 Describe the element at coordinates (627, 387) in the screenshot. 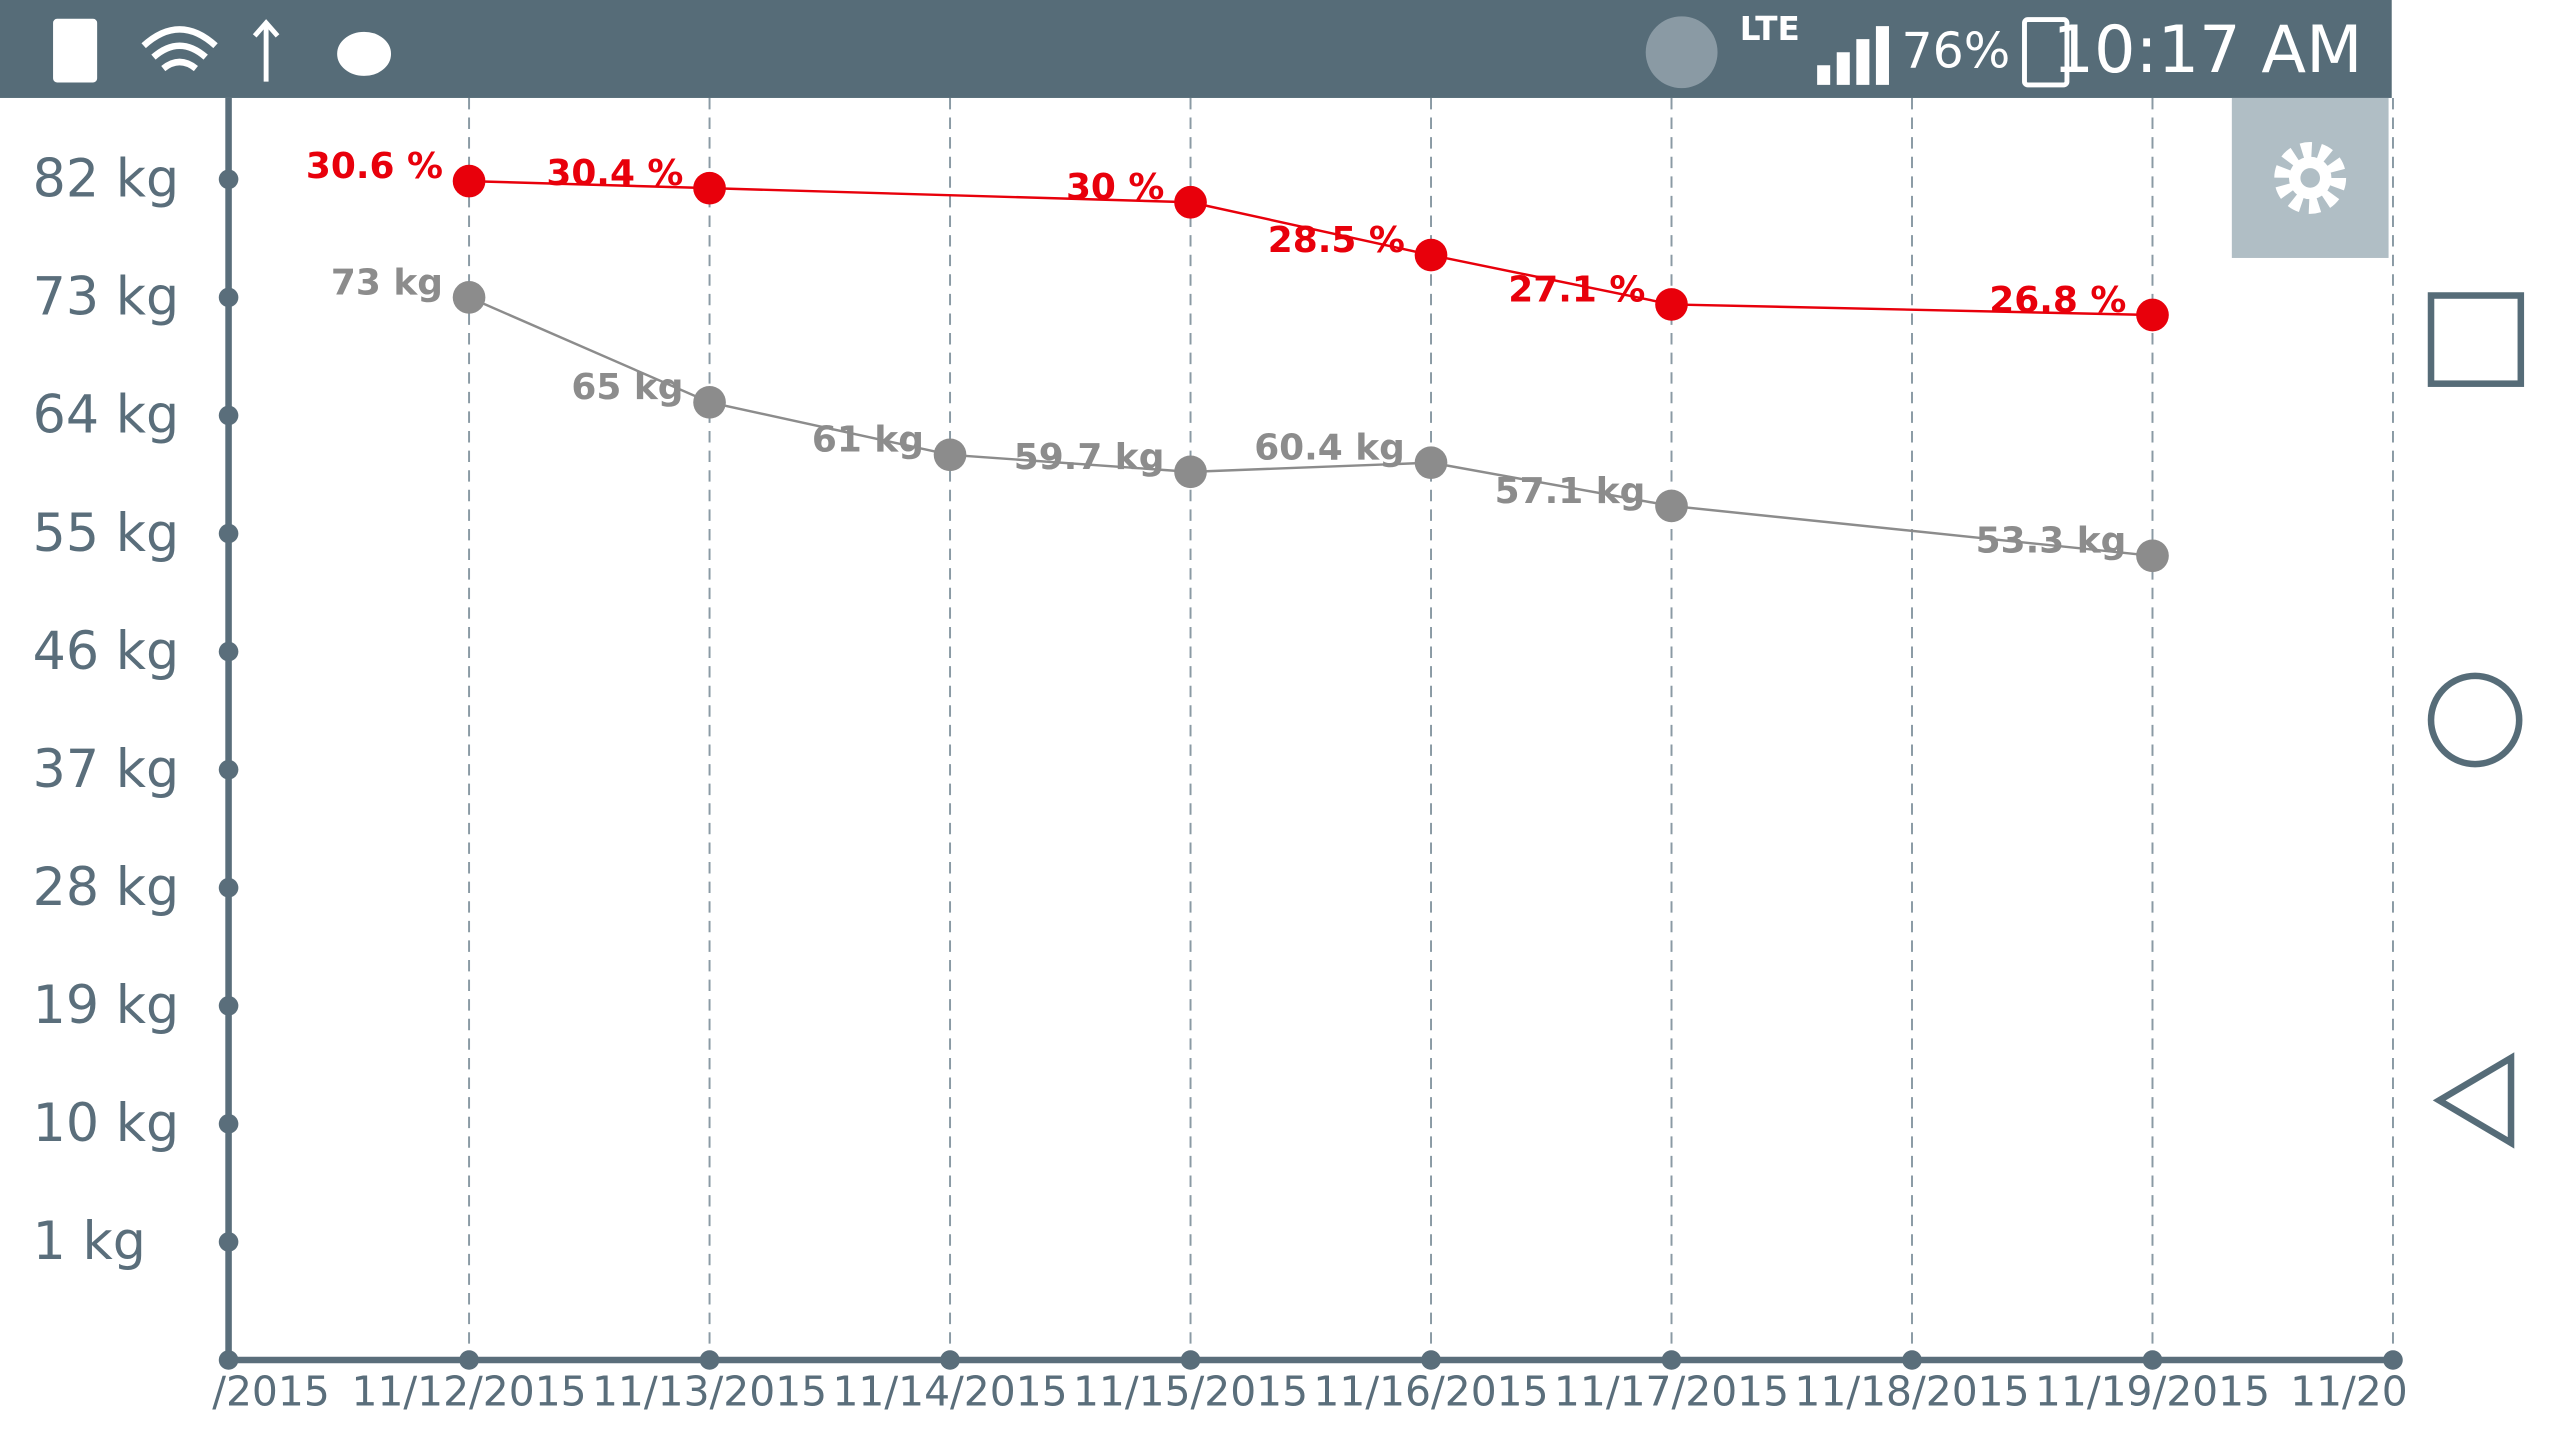

I see `data-label: 65 kg` at that location.